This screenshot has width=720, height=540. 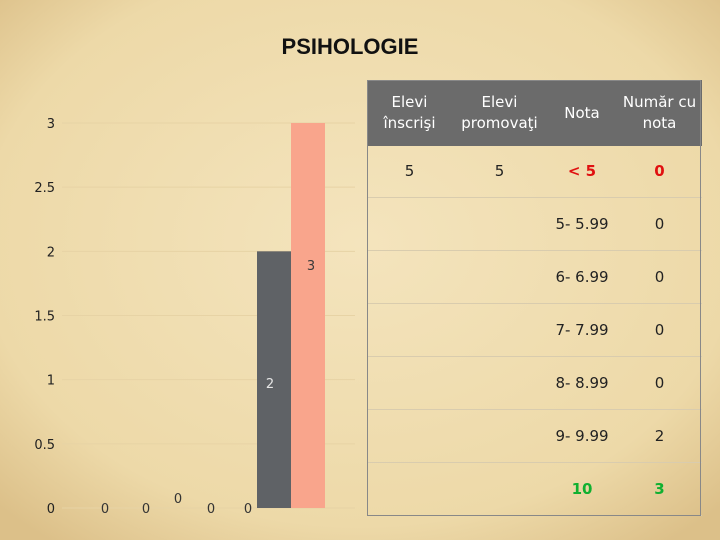 I want to click on table-row: 7- 7.99 0, so click(x=534, y=330).